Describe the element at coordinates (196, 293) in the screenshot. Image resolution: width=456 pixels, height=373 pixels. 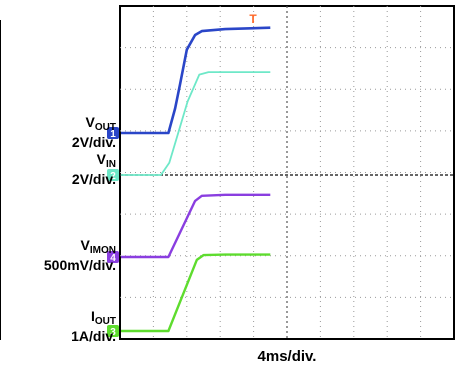
I see `trace-iout` at that location.